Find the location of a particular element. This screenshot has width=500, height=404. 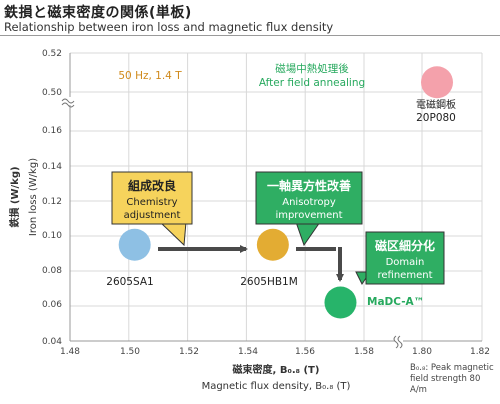

y-tick-label: 0.10 is located at coordinates (52, 236).